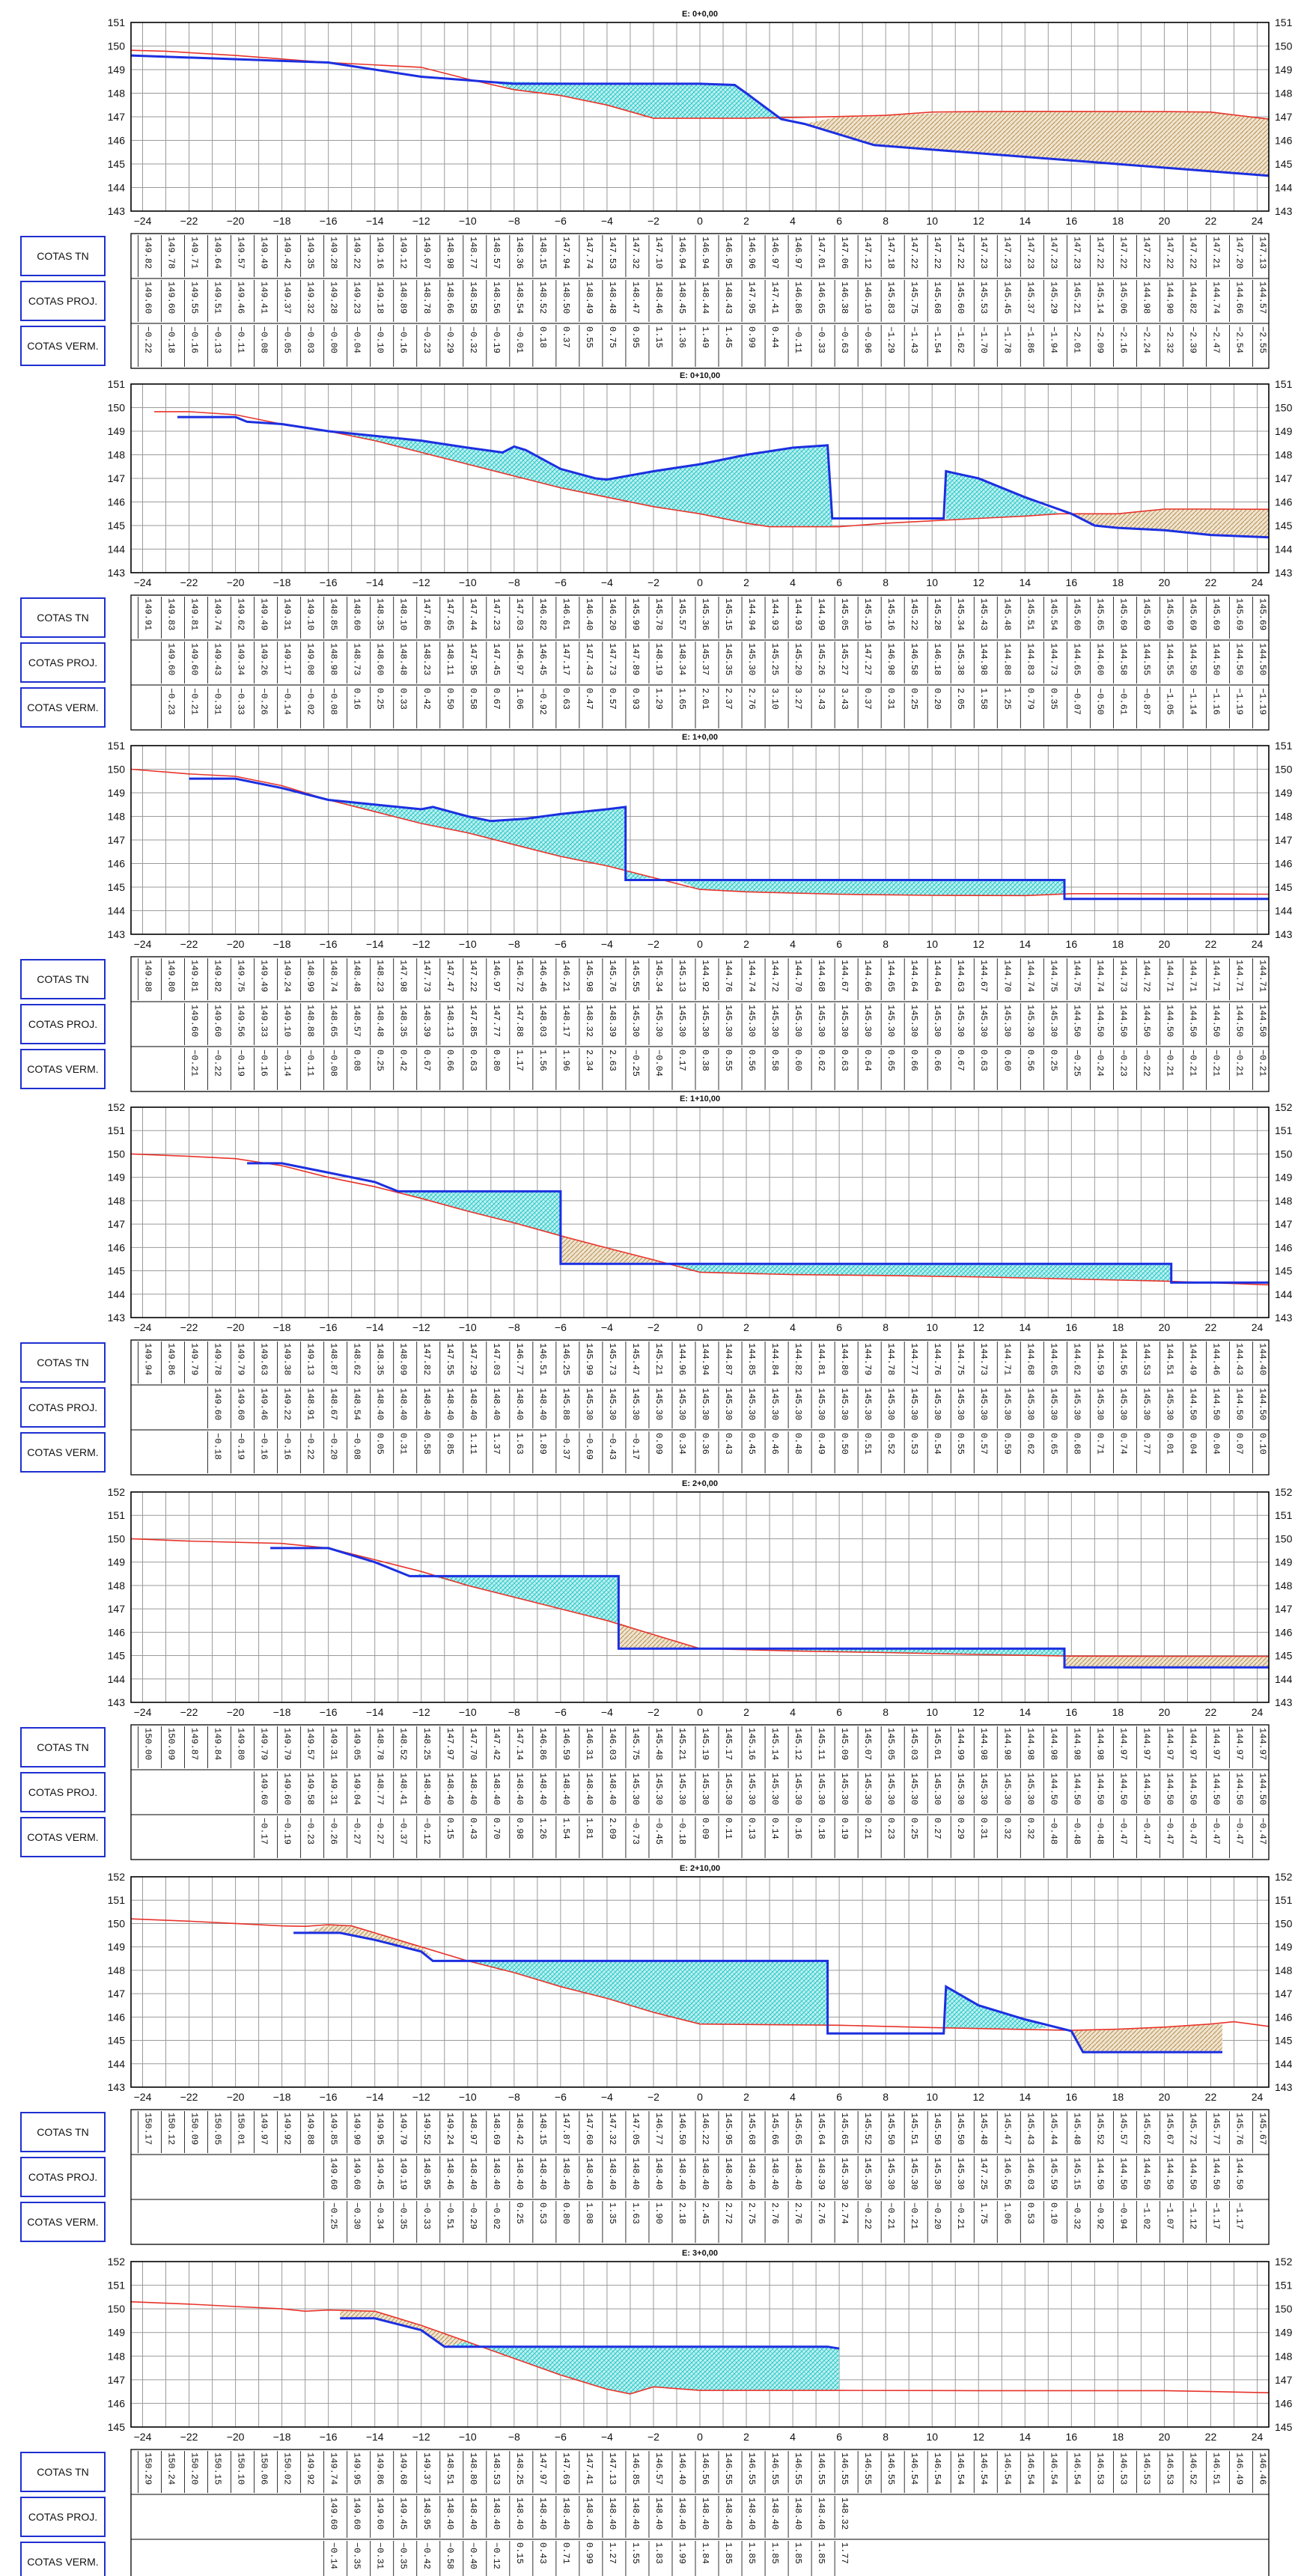 The width and height of the screenshot is (1295, 2576). What do you see at coordinates (148, 1744) in the screenshot?
I see `cell-value: 150.00` at bounding box center [148, 1744].